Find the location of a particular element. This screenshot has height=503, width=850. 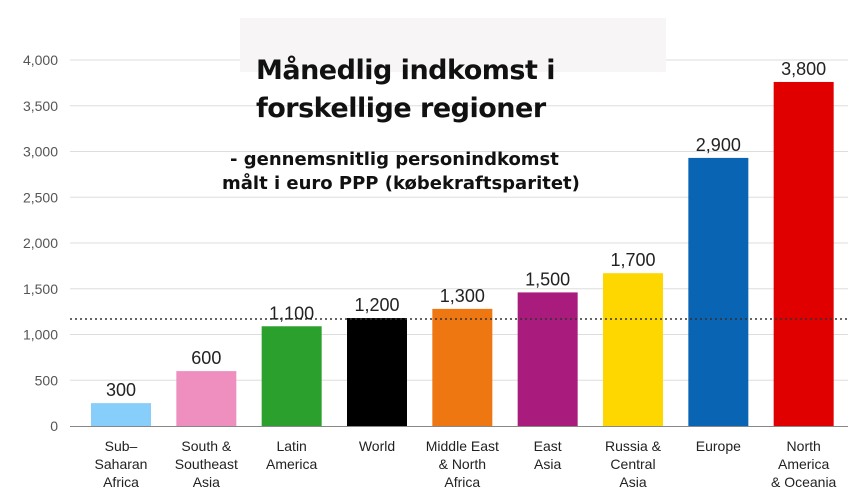

category-label: Russia & Central Asia is located at coordinates (633, 464).